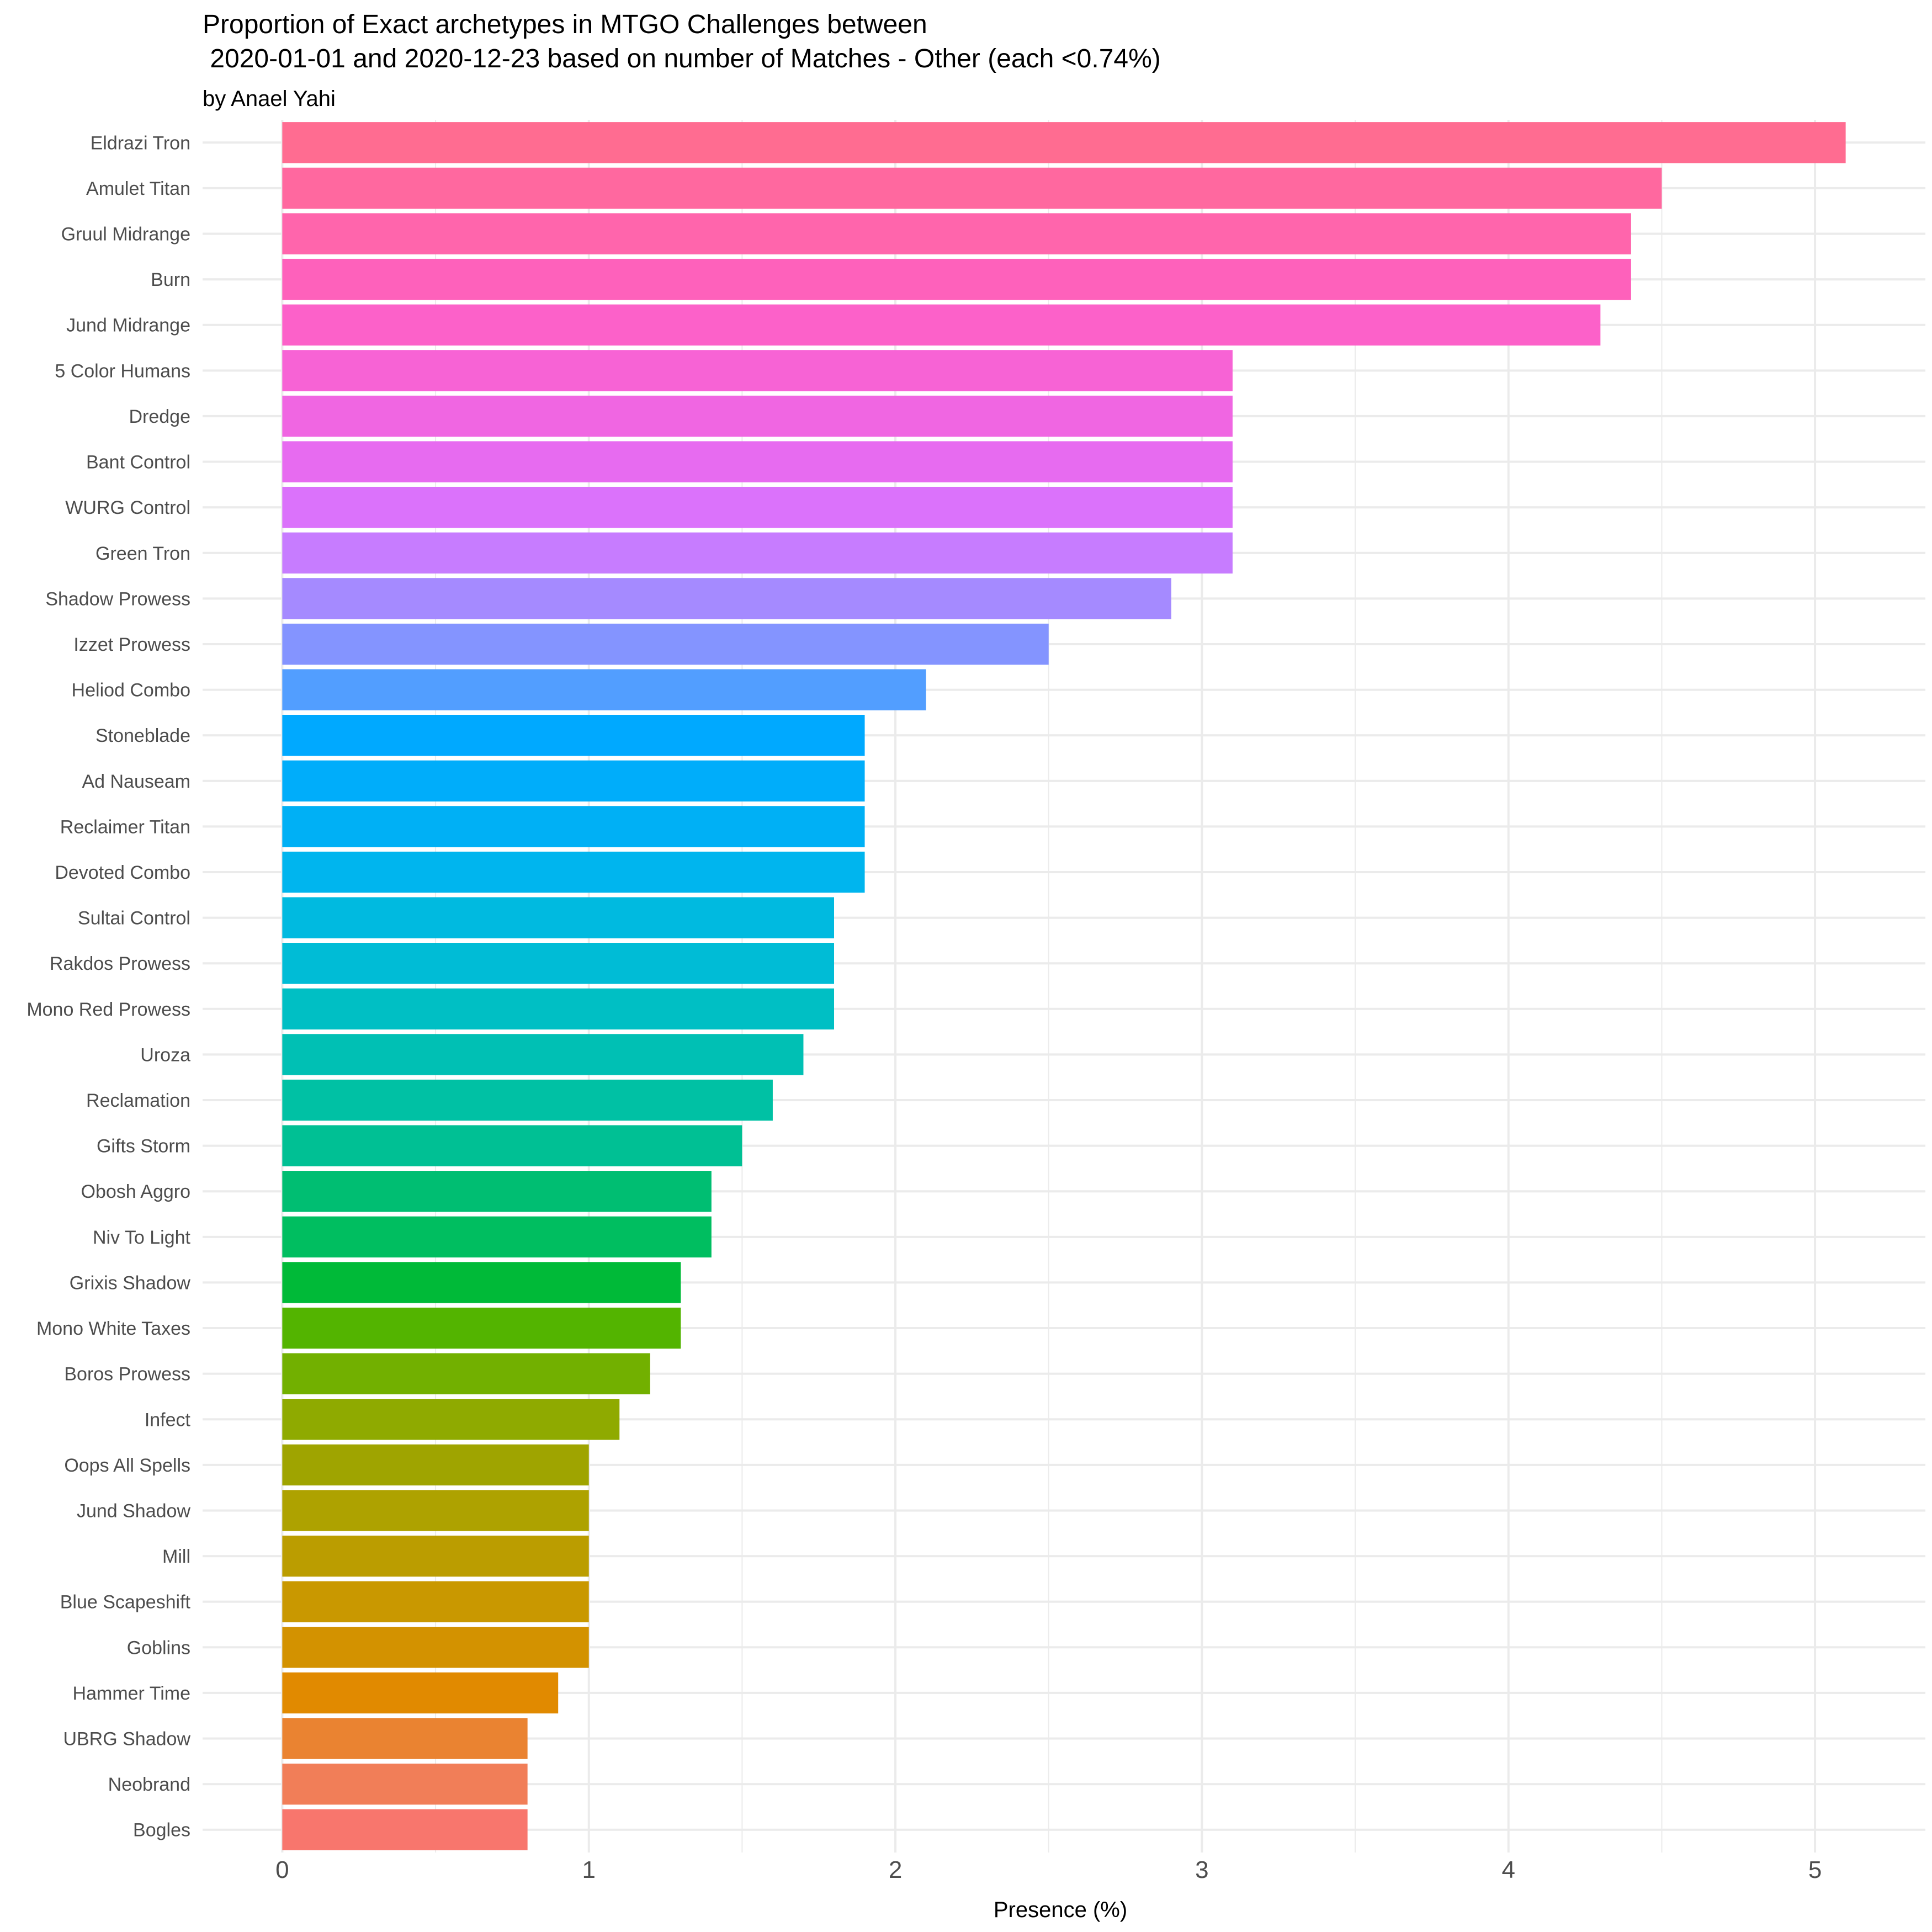 The image size is (1932, 1932). I want to click on y-tick-label: Devoted Combo, so click(123, 873).